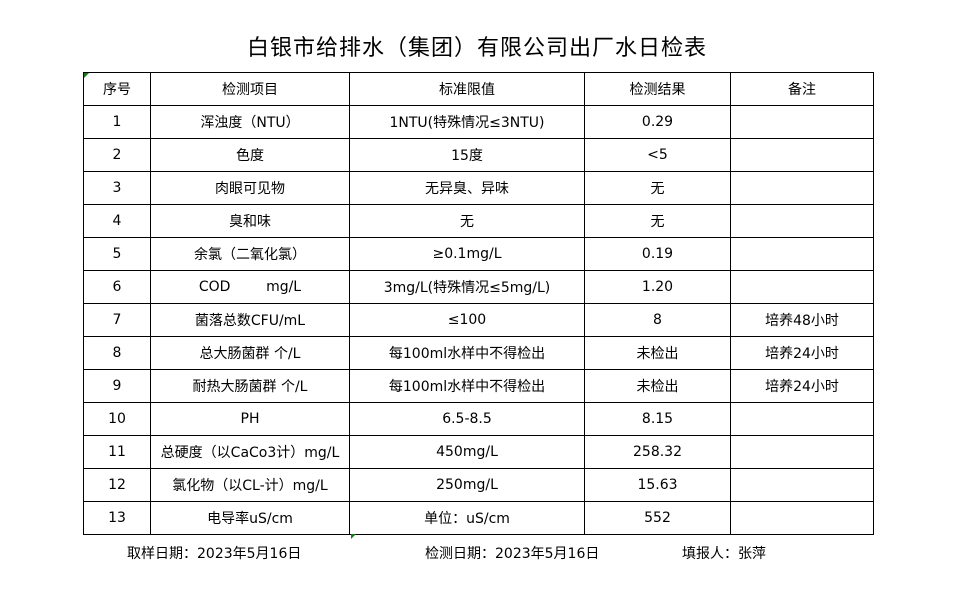 The height and width of the screenshot is (609, 954). Describe the element at coordinates (657, 89) in the screenshot. I see `header-result: 检测结果` at that location.